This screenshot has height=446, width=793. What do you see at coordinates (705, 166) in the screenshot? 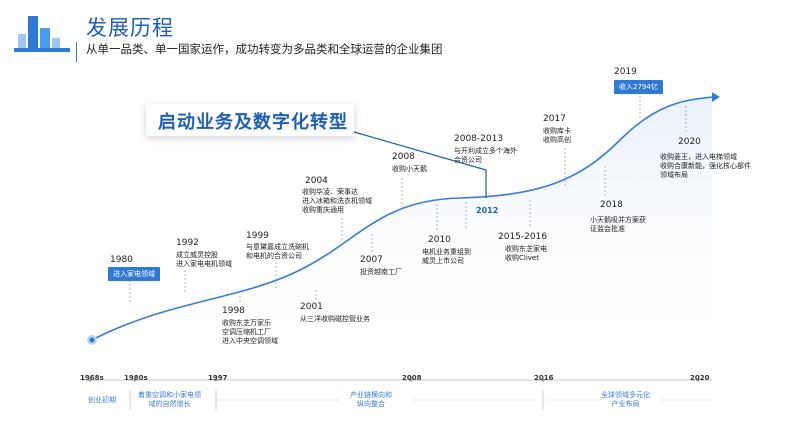
I see `milestone-desc: 收购菱王，进入电梯领域 收购合康新能，强化核心部件 领域布局` at bounding box center [705, 166].